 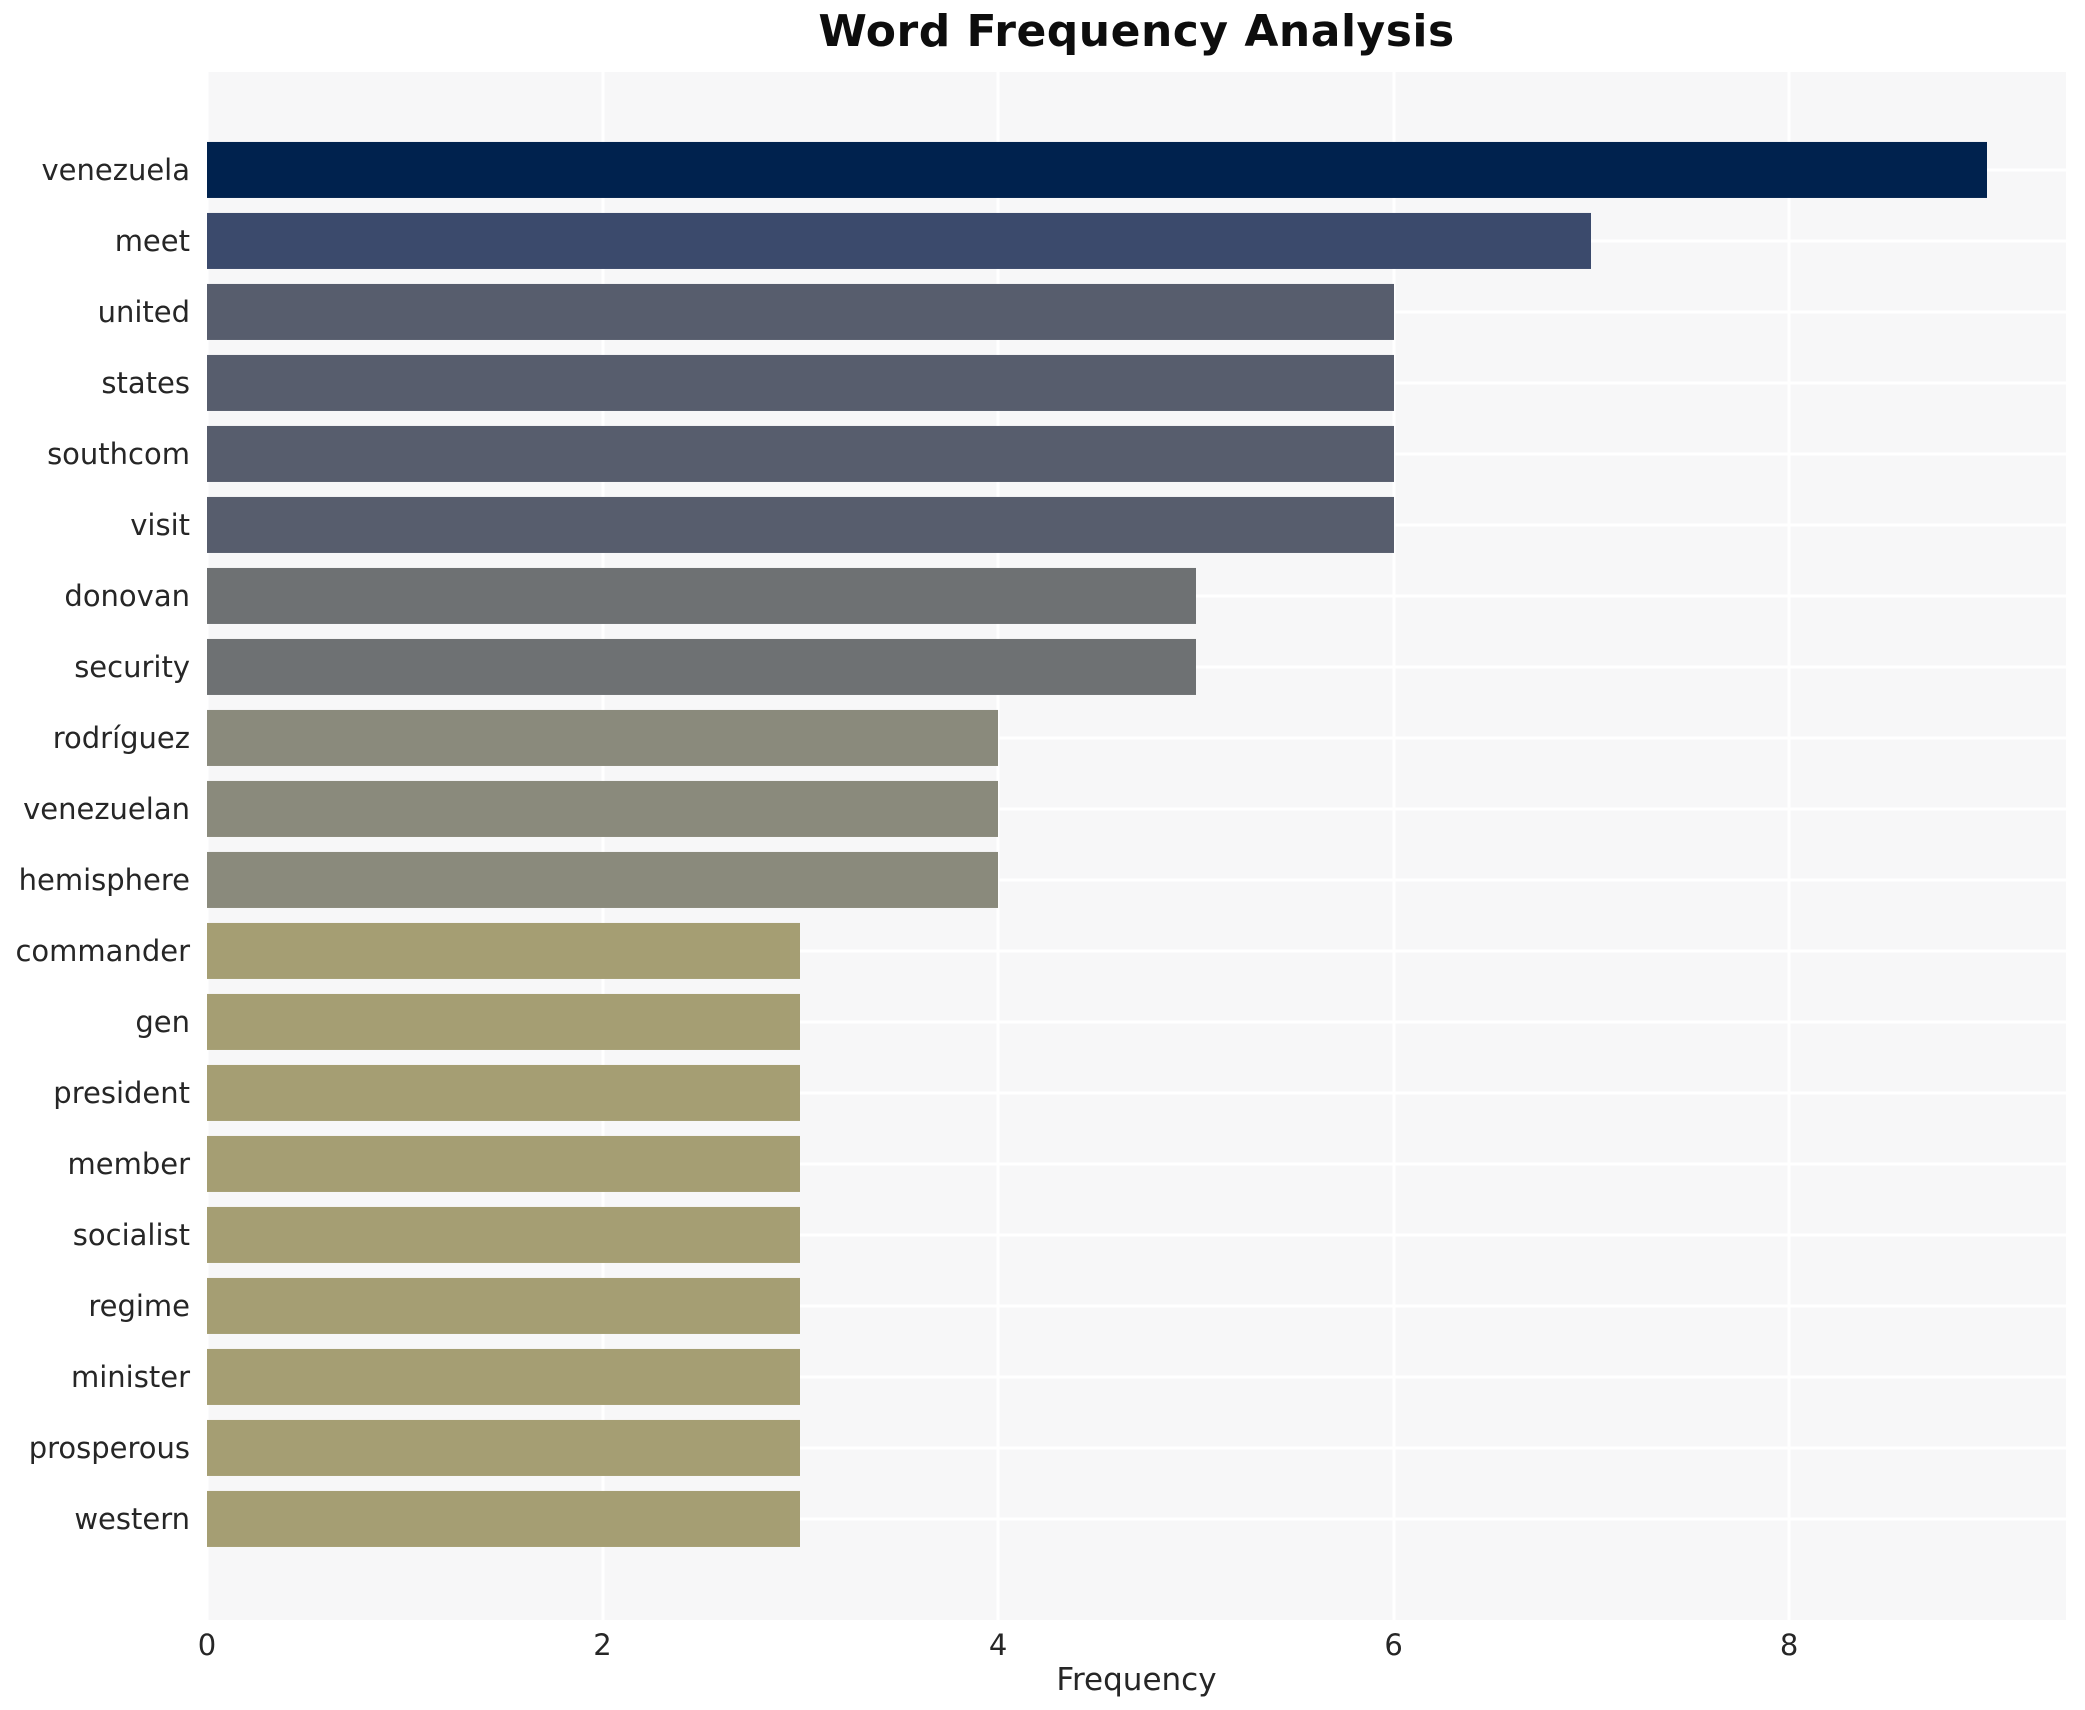 I want to click on y-axis-label-southcom: southcom, so click(x=118, y=453).